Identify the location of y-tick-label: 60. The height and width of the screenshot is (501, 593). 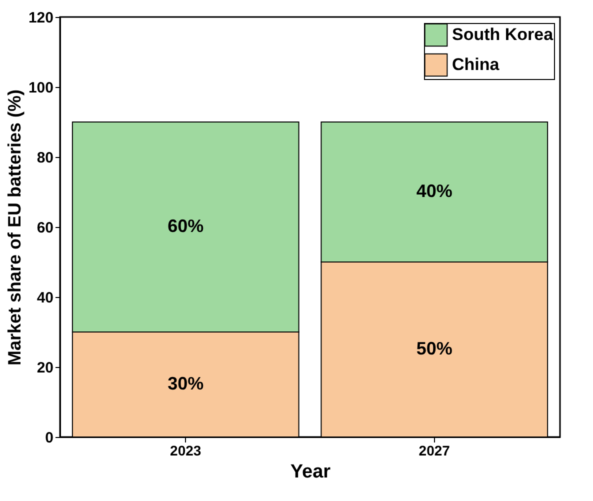
(45, 228).